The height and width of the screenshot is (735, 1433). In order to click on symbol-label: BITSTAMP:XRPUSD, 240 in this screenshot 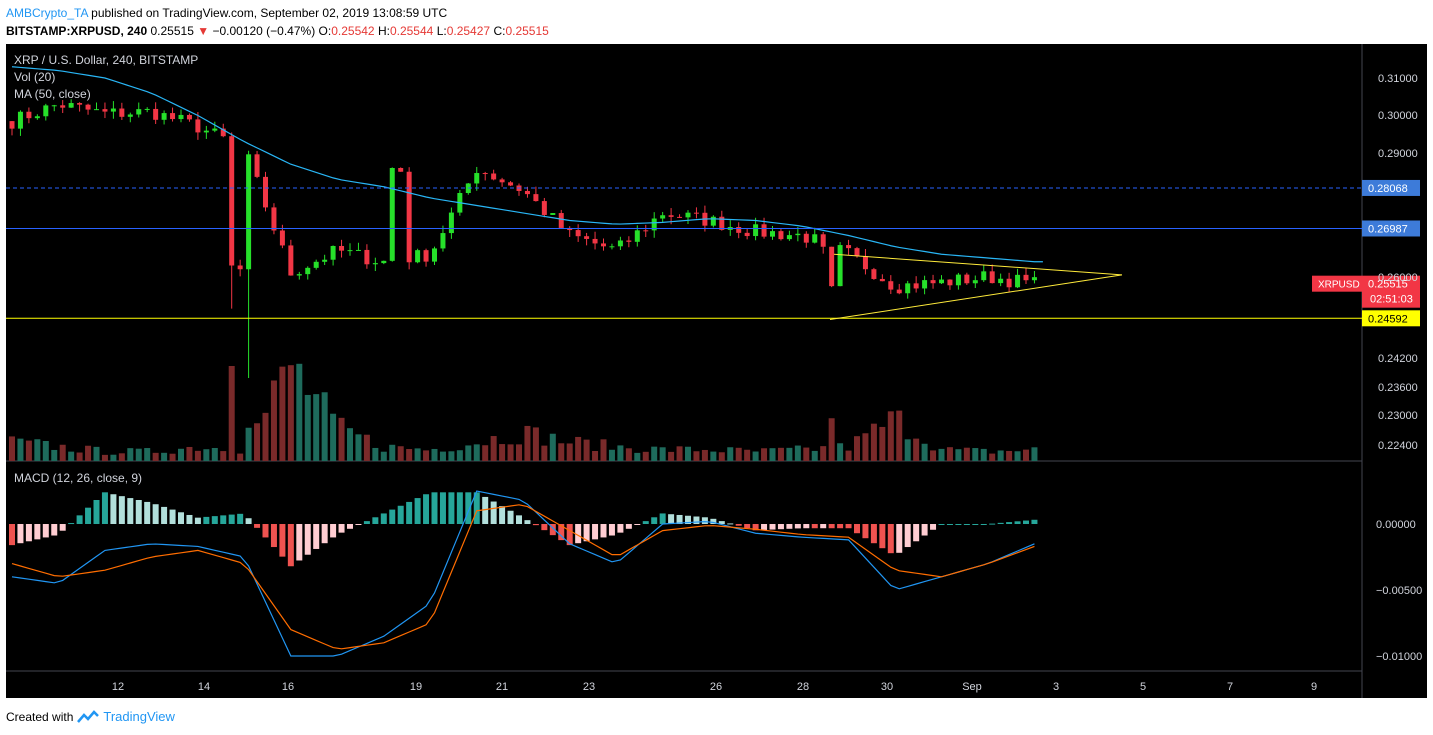, I will do `click(77, 31)`.